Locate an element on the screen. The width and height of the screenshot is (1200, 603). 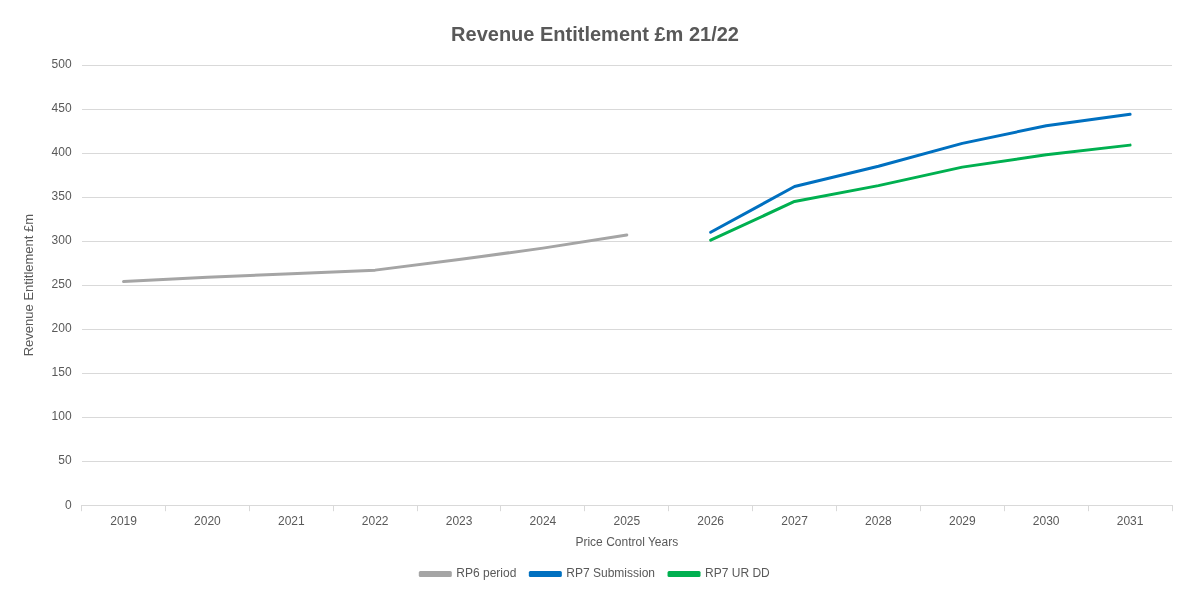
y-tick-label: 350 is located at coordinates (61, 196).